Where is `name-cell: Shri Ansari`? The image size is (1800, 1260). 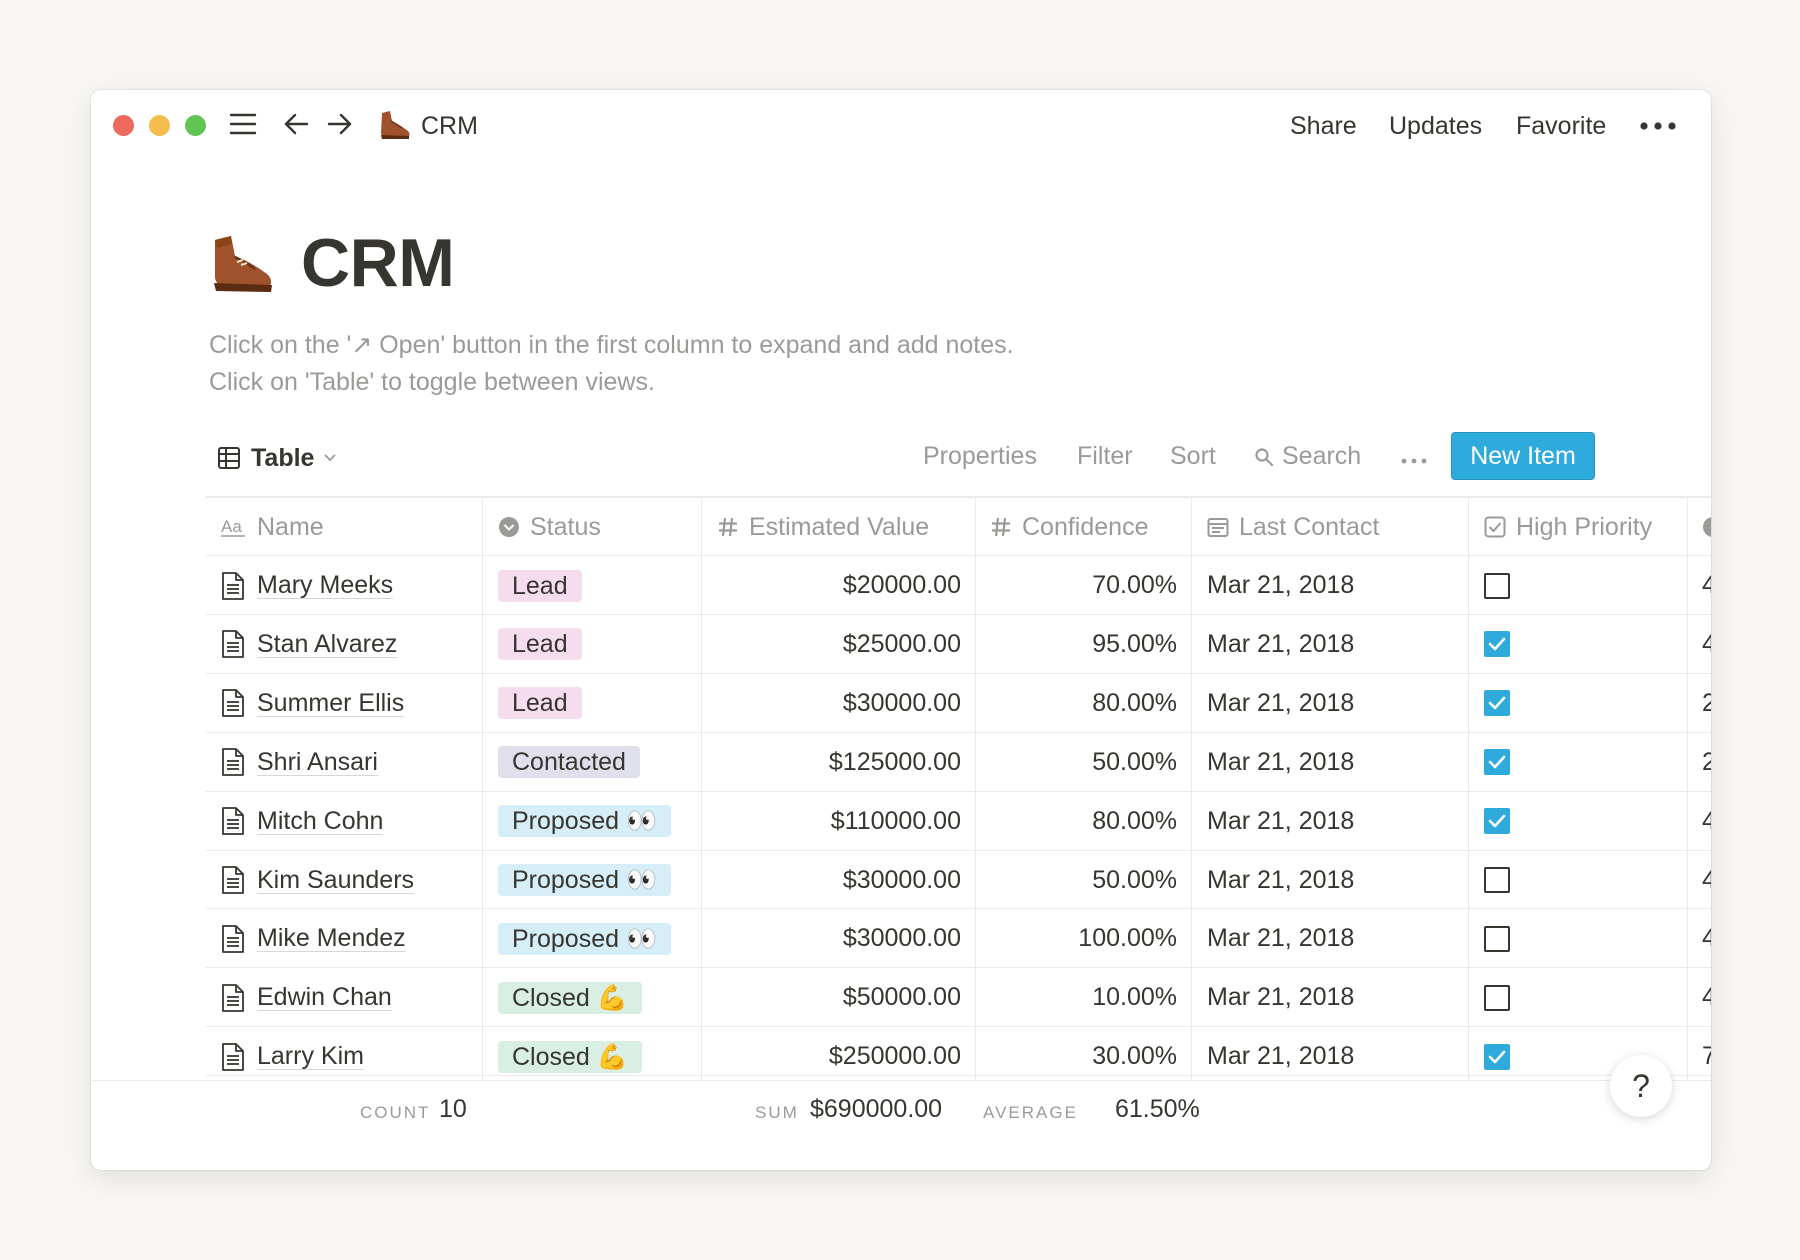 name-cell: Shri Ansari is located at coordinates (344, 762).